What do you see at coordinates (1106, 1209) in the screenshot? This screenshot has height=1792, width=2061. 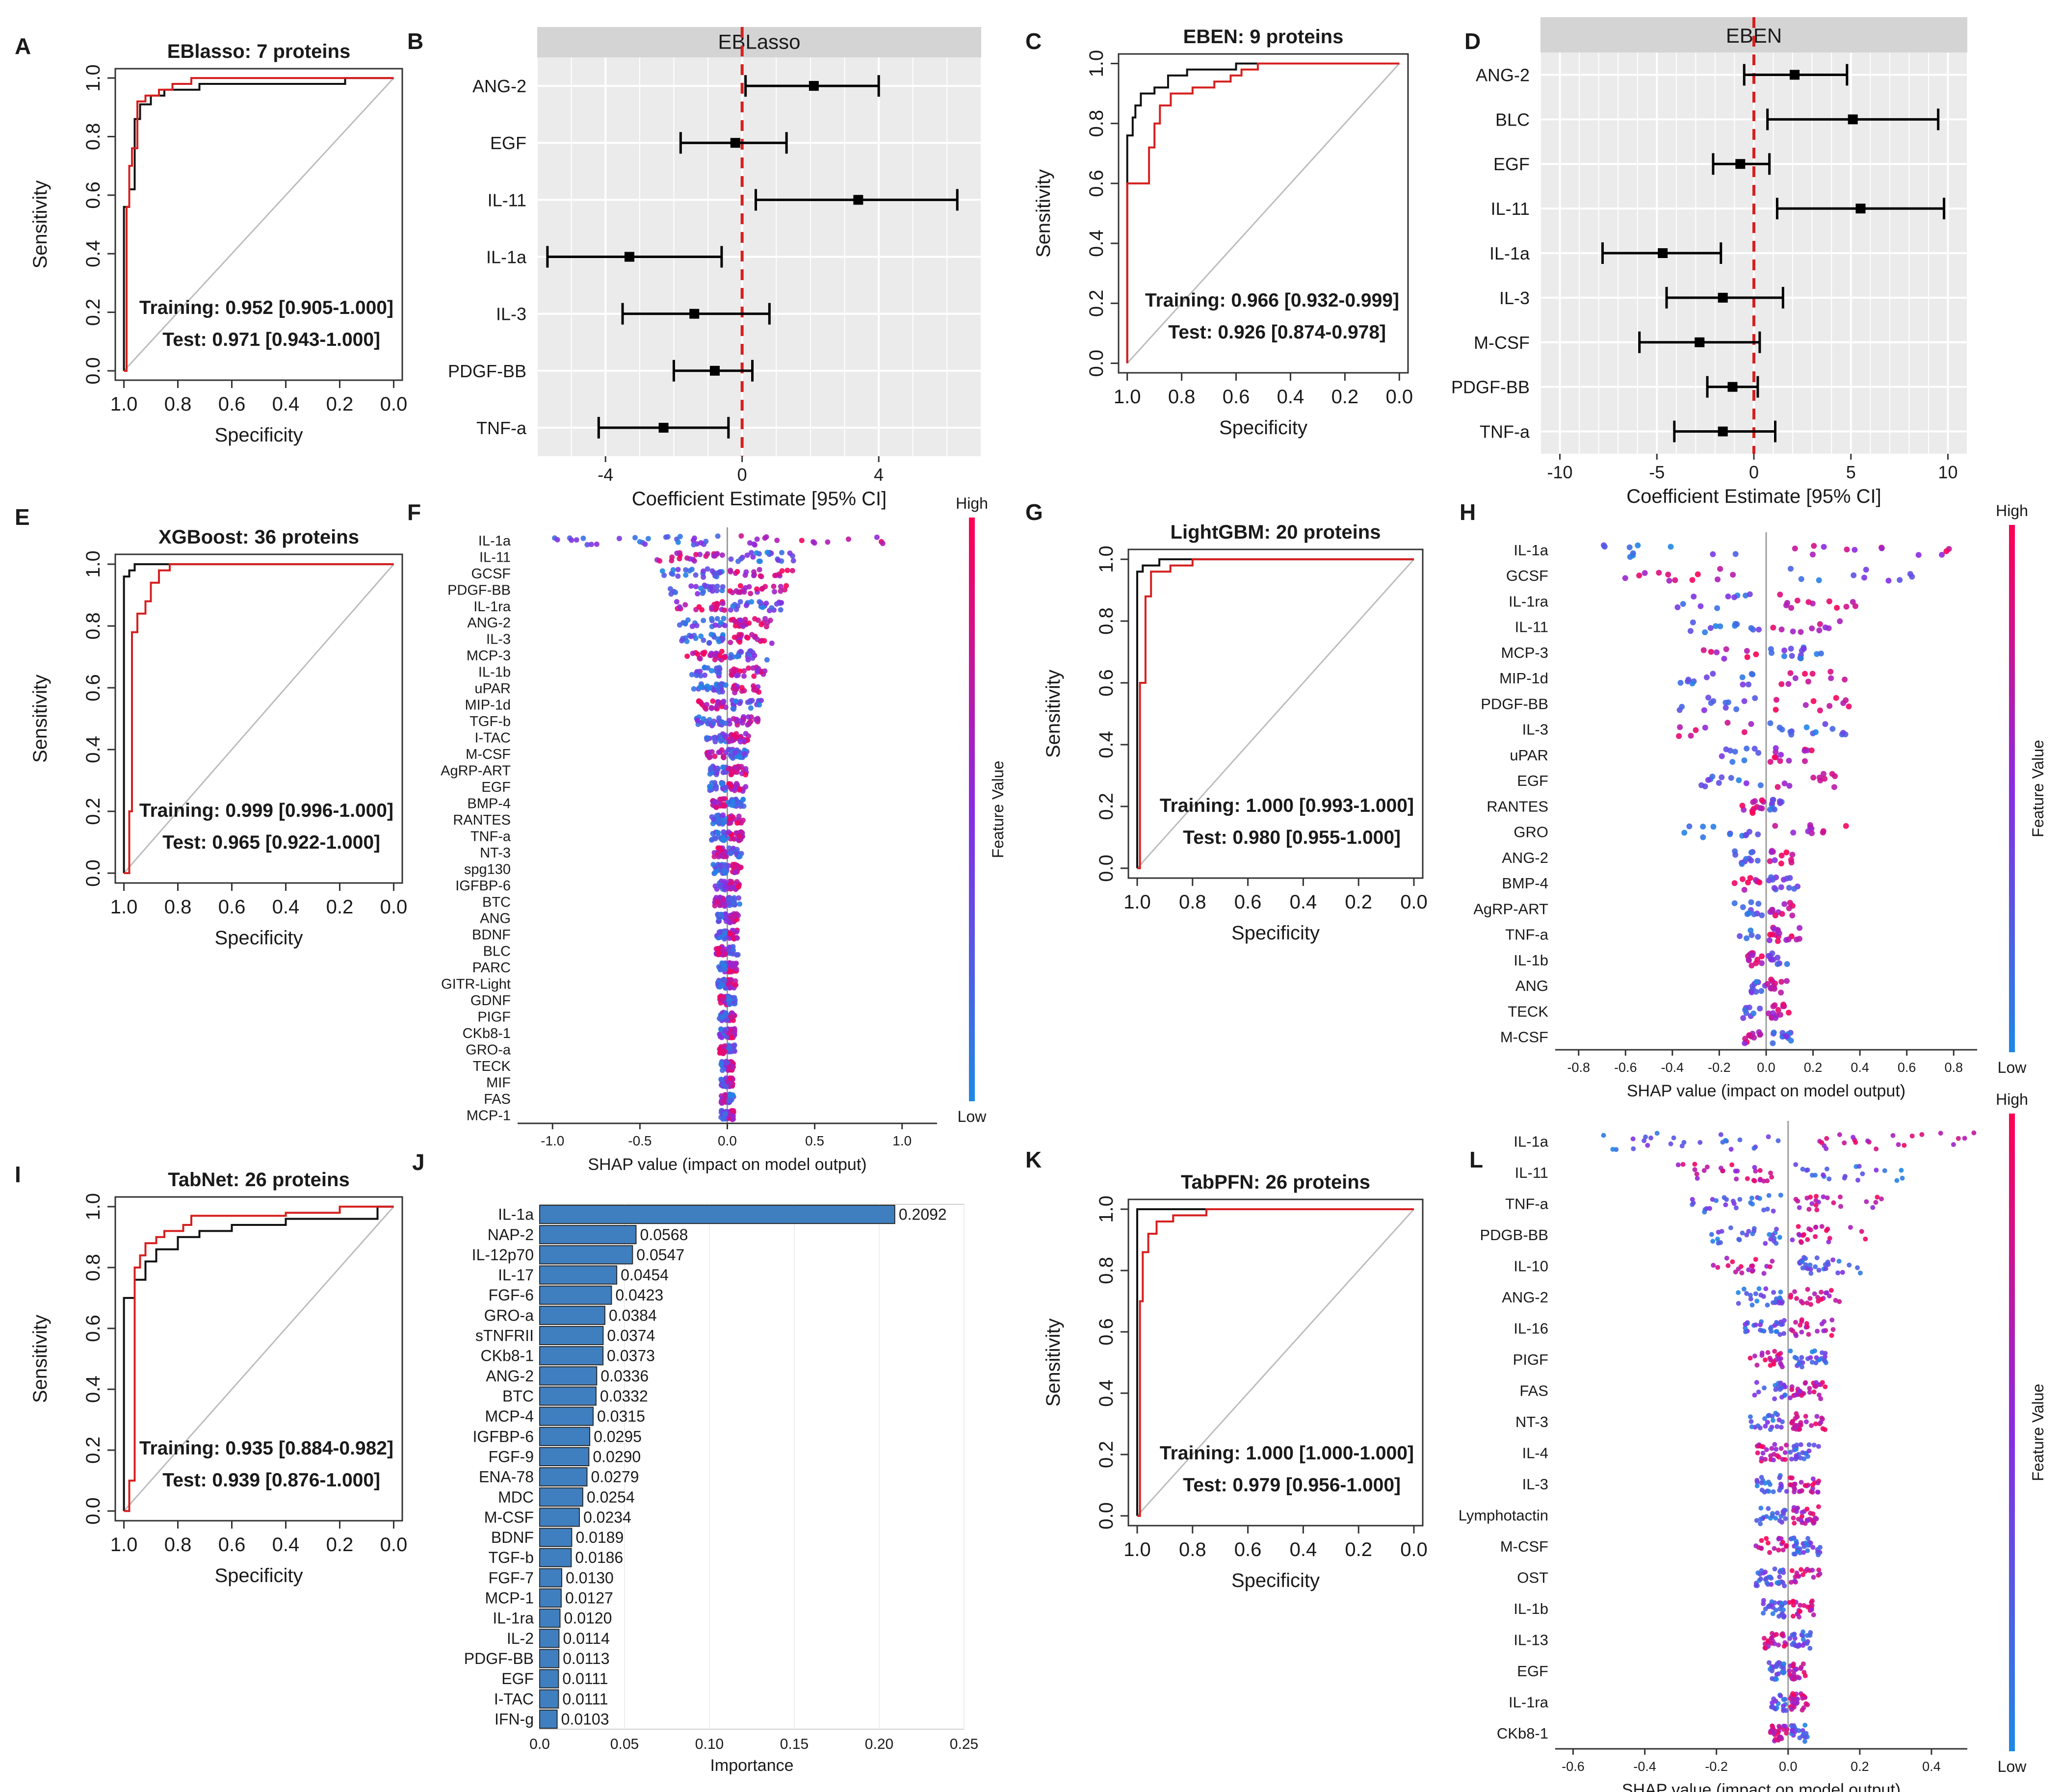 I see `y-tick-label-K: 1.0` at bounding box center [1106, 1209].